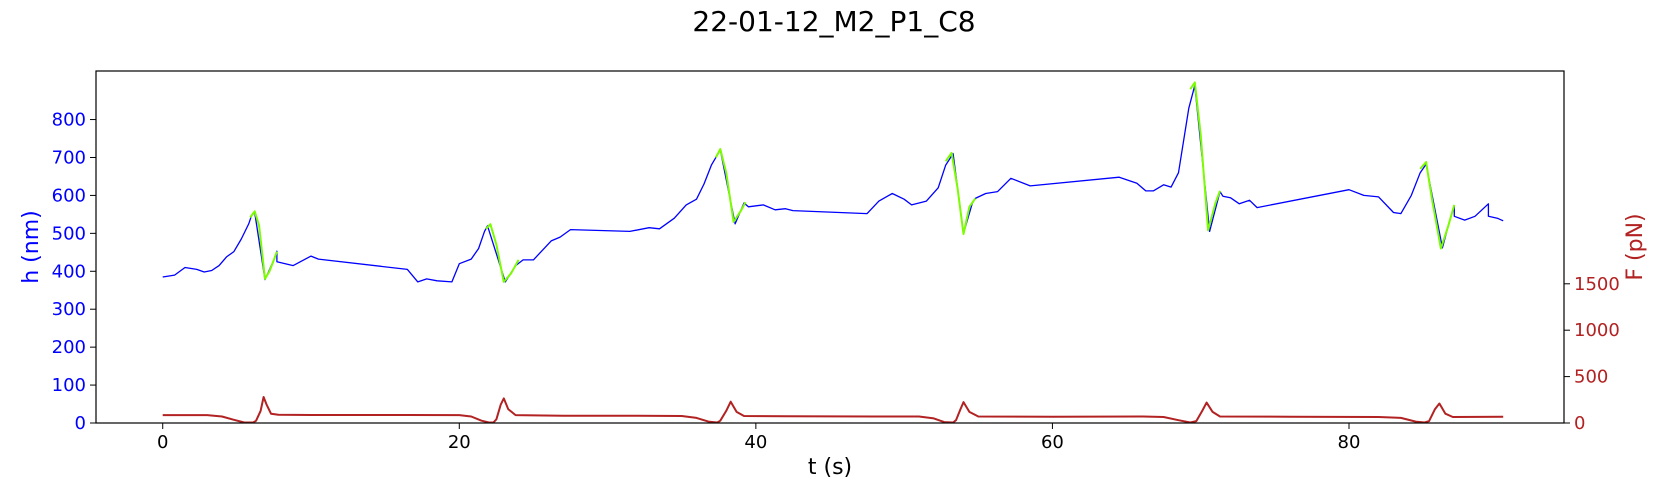 This screenshot has height=500, width=1667. I want to click on x-tick-label: 40, so click(755, 442).